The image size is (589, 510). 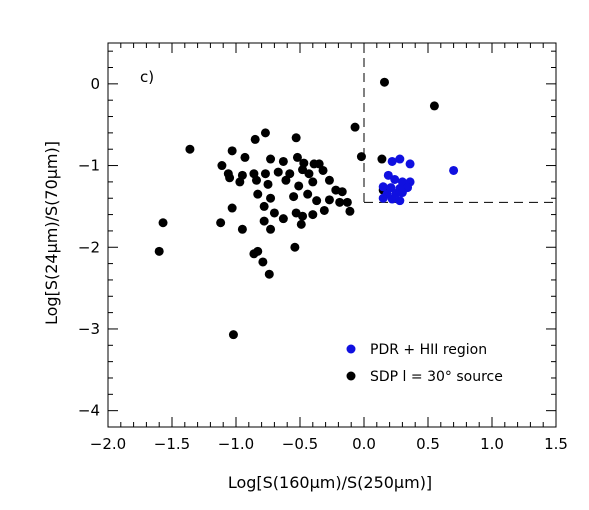 What do you see at coordinates (424, 363) in the screenshot?
I see `legend: PDR + HII region SDP l = 30° source` at bounding box center [424, 363].